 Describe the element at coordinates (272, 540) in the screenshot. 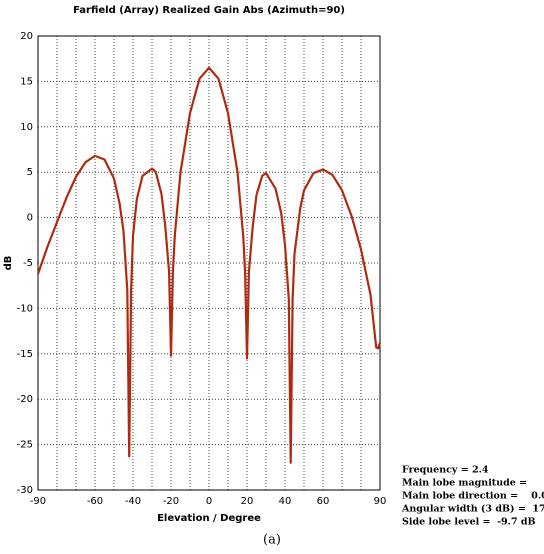

I see `caption: (a)` at that location.